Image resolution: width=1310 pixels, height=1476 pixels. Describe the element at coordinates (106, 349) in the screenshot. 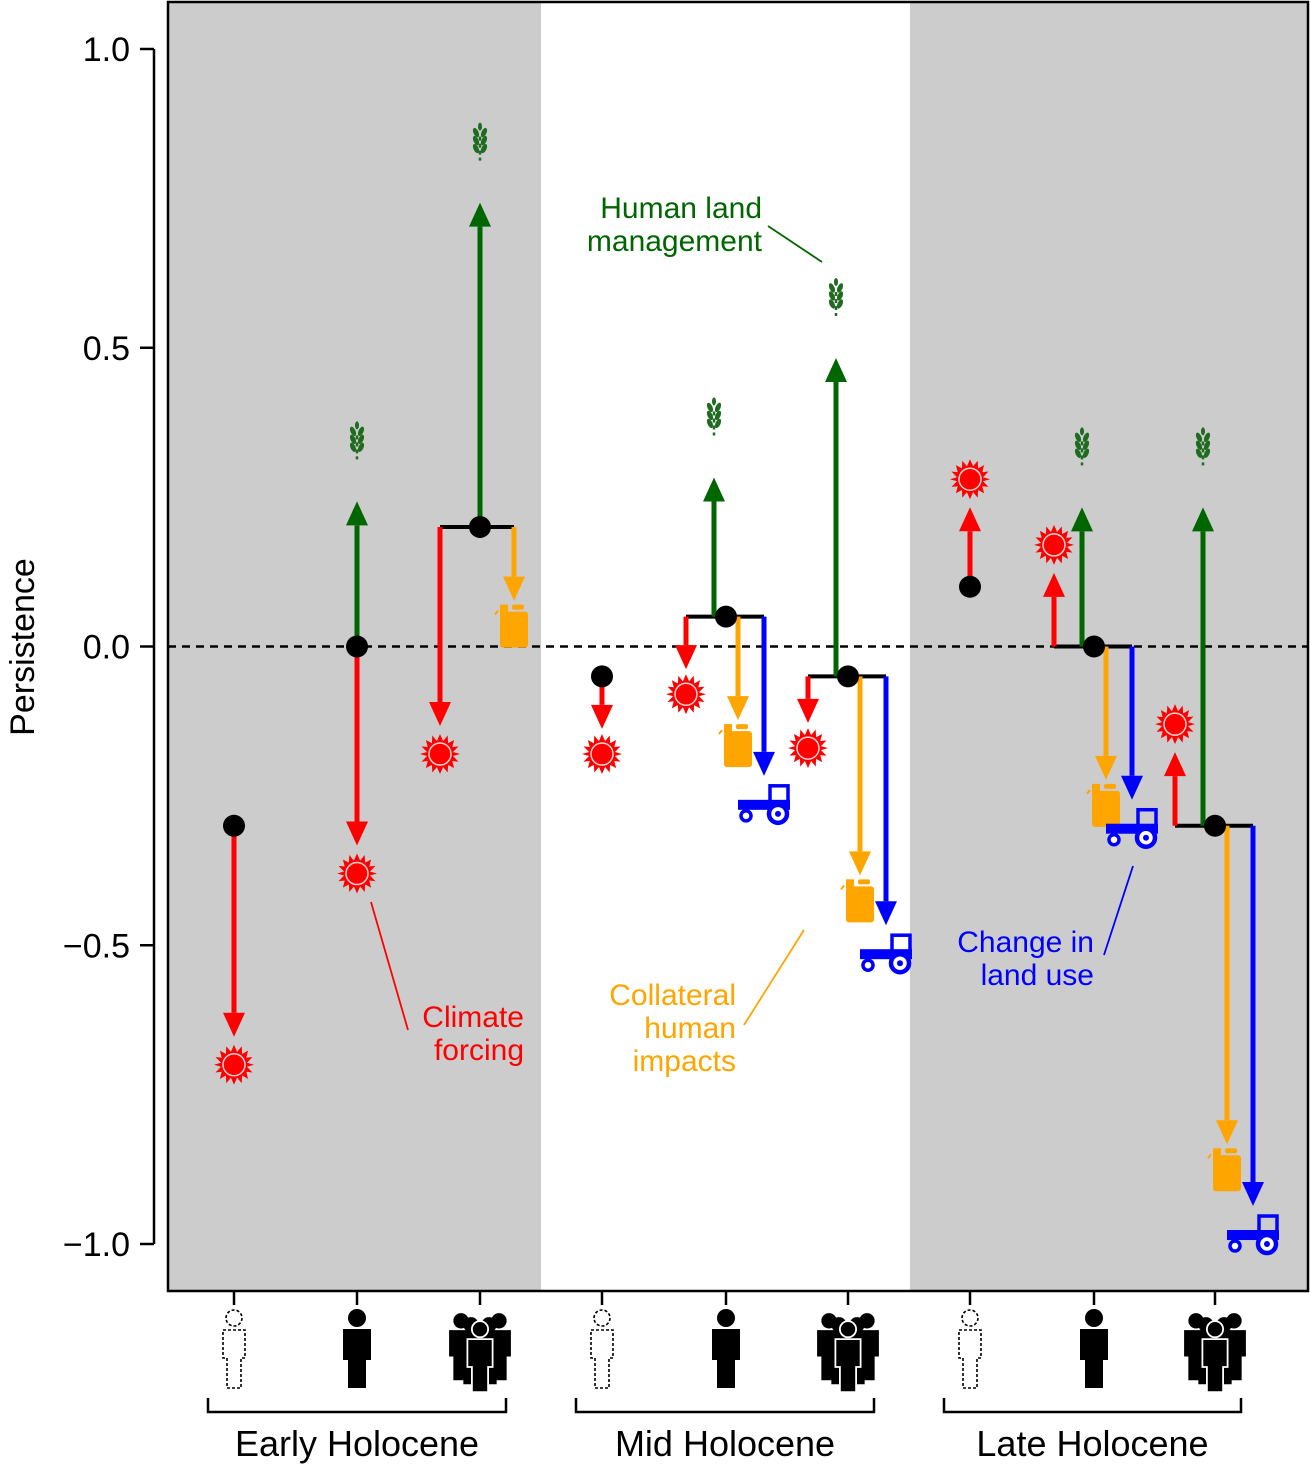

I see `y-tick-label: 0.5` at that location.